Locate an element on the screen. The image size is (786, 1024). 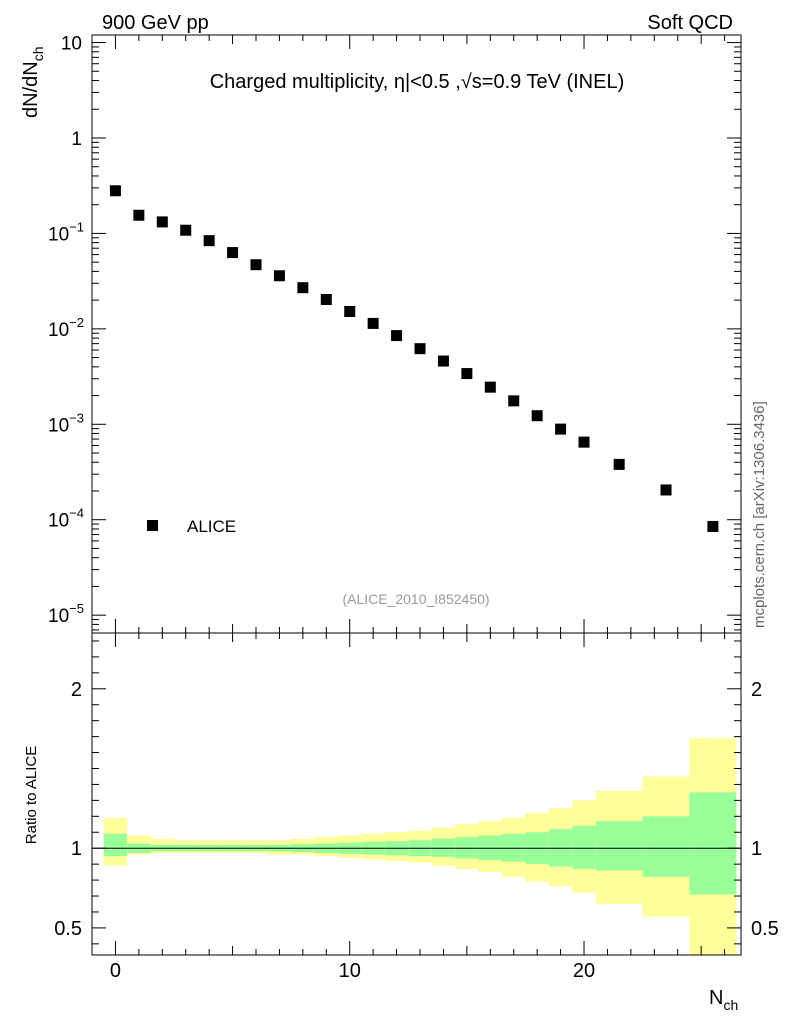
ratio-y-tick-label-right: 2 is located at coordinates (756, 690).